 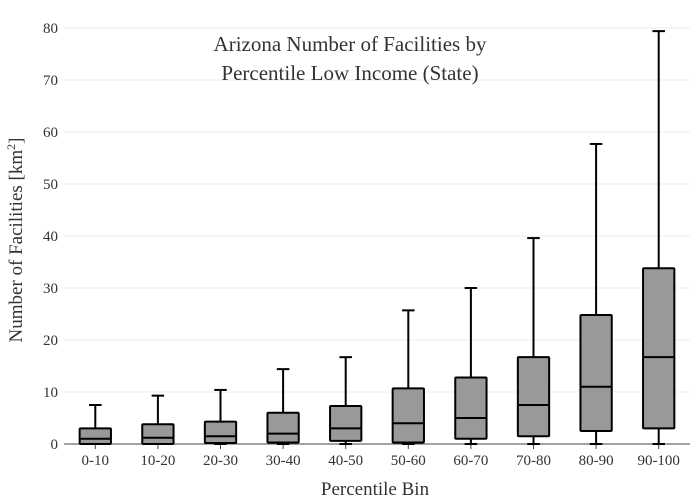 What do you see at coordinates (50, 289) in the screenshot?
I see `y-tick-label: 30` at bounding box center [50, 289].